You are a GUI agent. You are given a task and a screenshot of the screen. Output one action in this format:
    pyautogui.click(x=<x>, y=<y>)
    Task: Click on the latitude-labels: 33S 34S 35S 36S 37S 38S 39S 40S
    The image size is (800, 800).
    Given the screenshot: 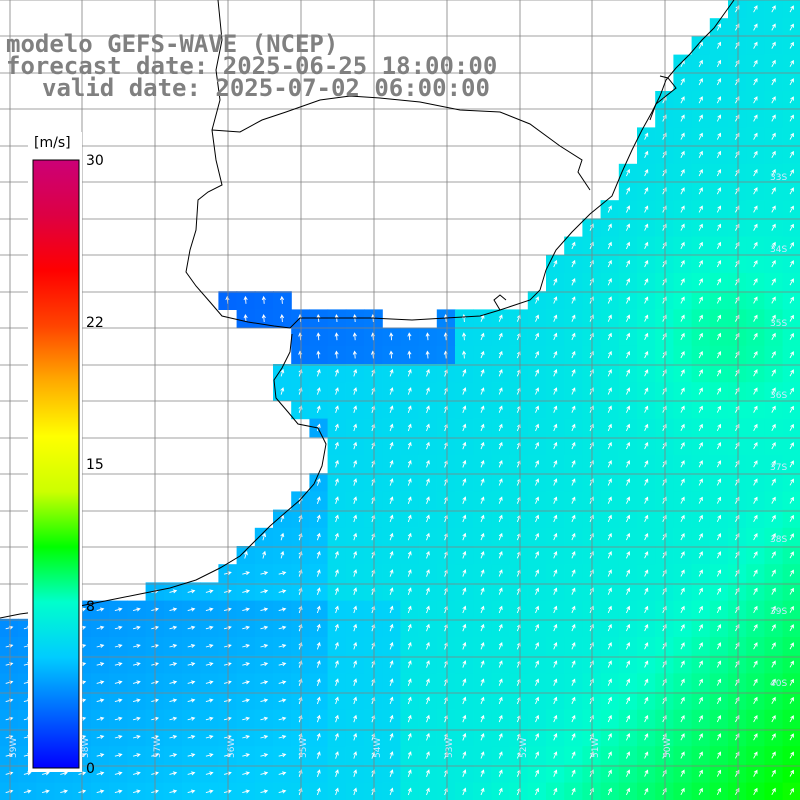 What is the action you would take?
    pyautogui.click(x=778, y=431)
    